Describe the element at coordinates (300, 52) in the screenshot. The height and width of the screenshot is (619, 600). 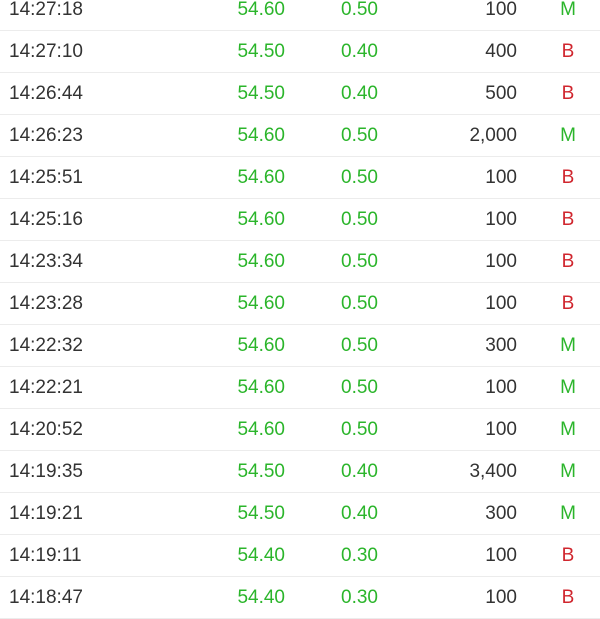
I see `trade-row: 14:27:10 54.50 0.40 400 B` at that location.